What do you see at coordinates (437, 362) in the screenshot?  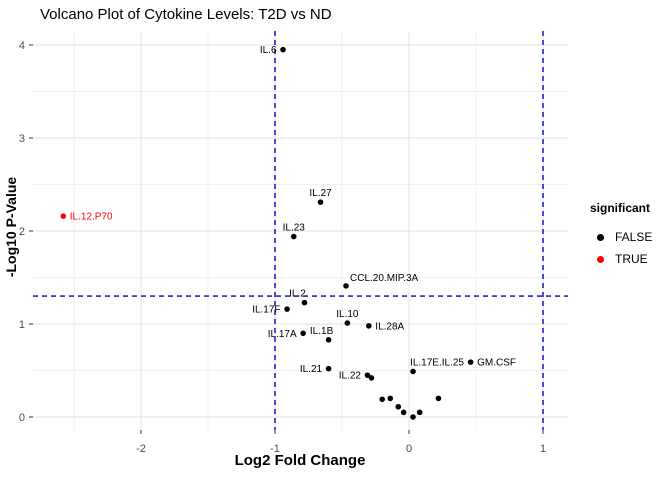 I see `point-label: IL.17E.IL.25` at bounding box center [437, 362].